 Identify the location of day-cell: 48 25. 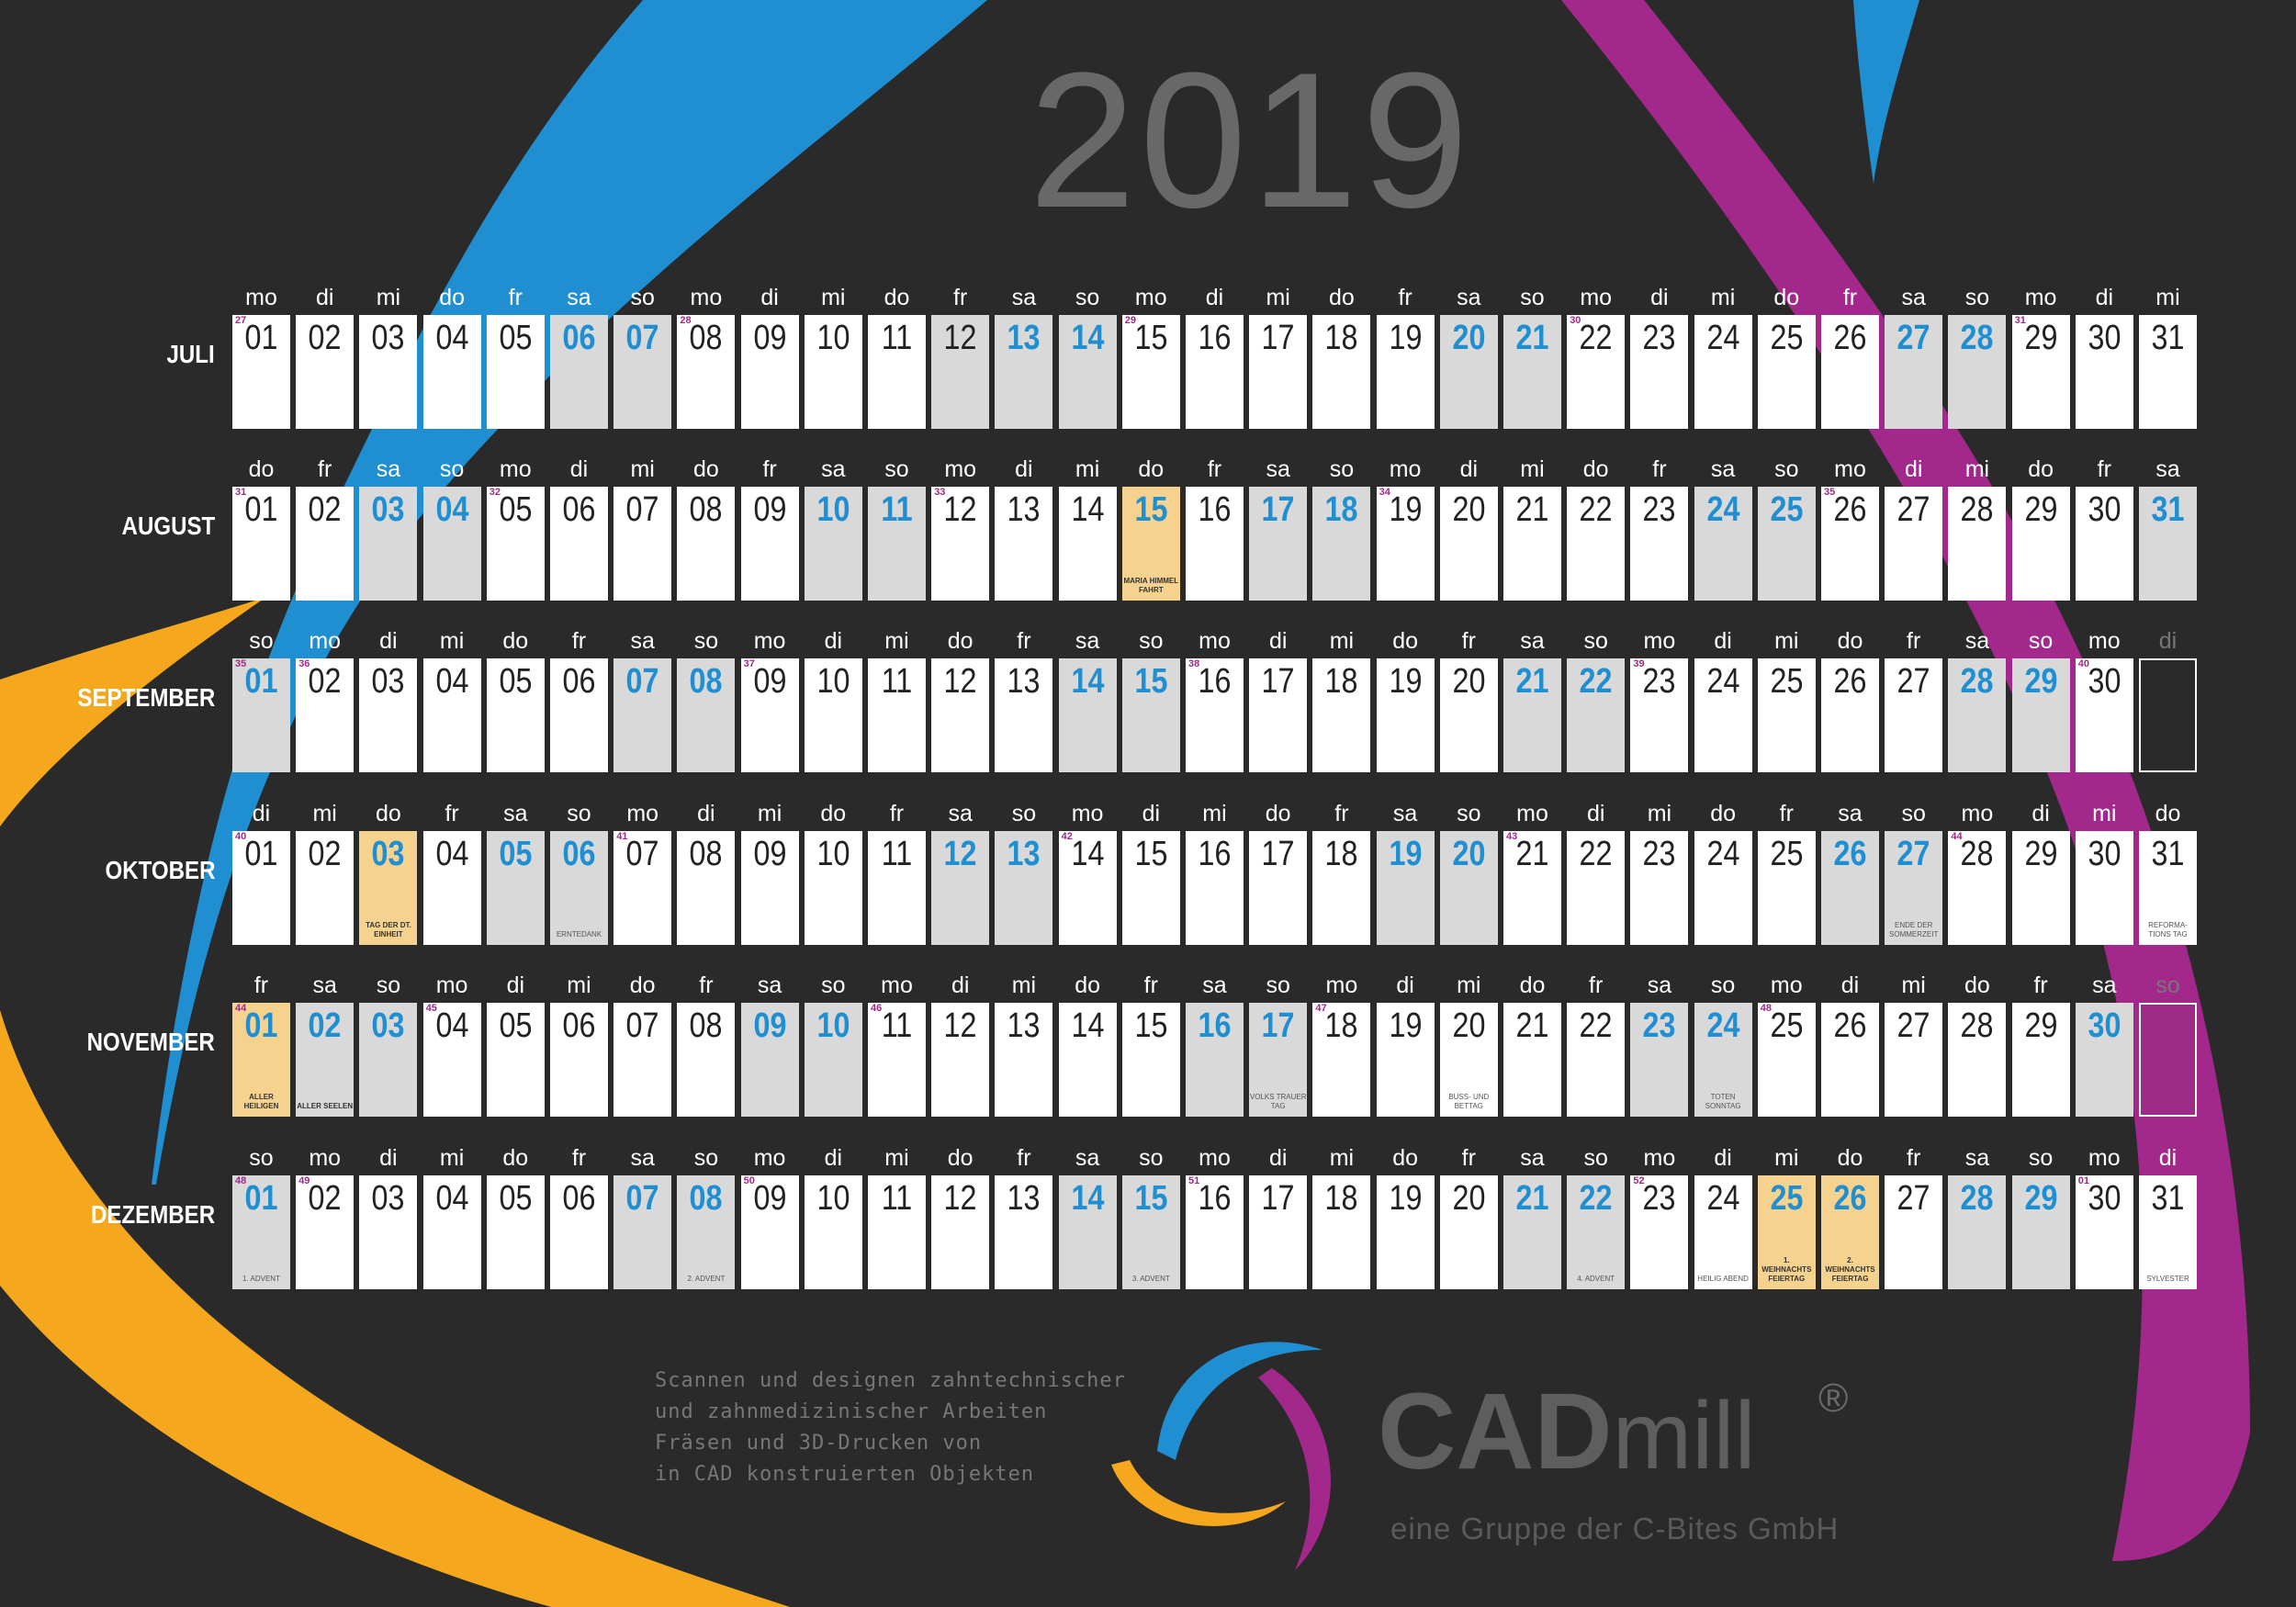
(1786, 1060).